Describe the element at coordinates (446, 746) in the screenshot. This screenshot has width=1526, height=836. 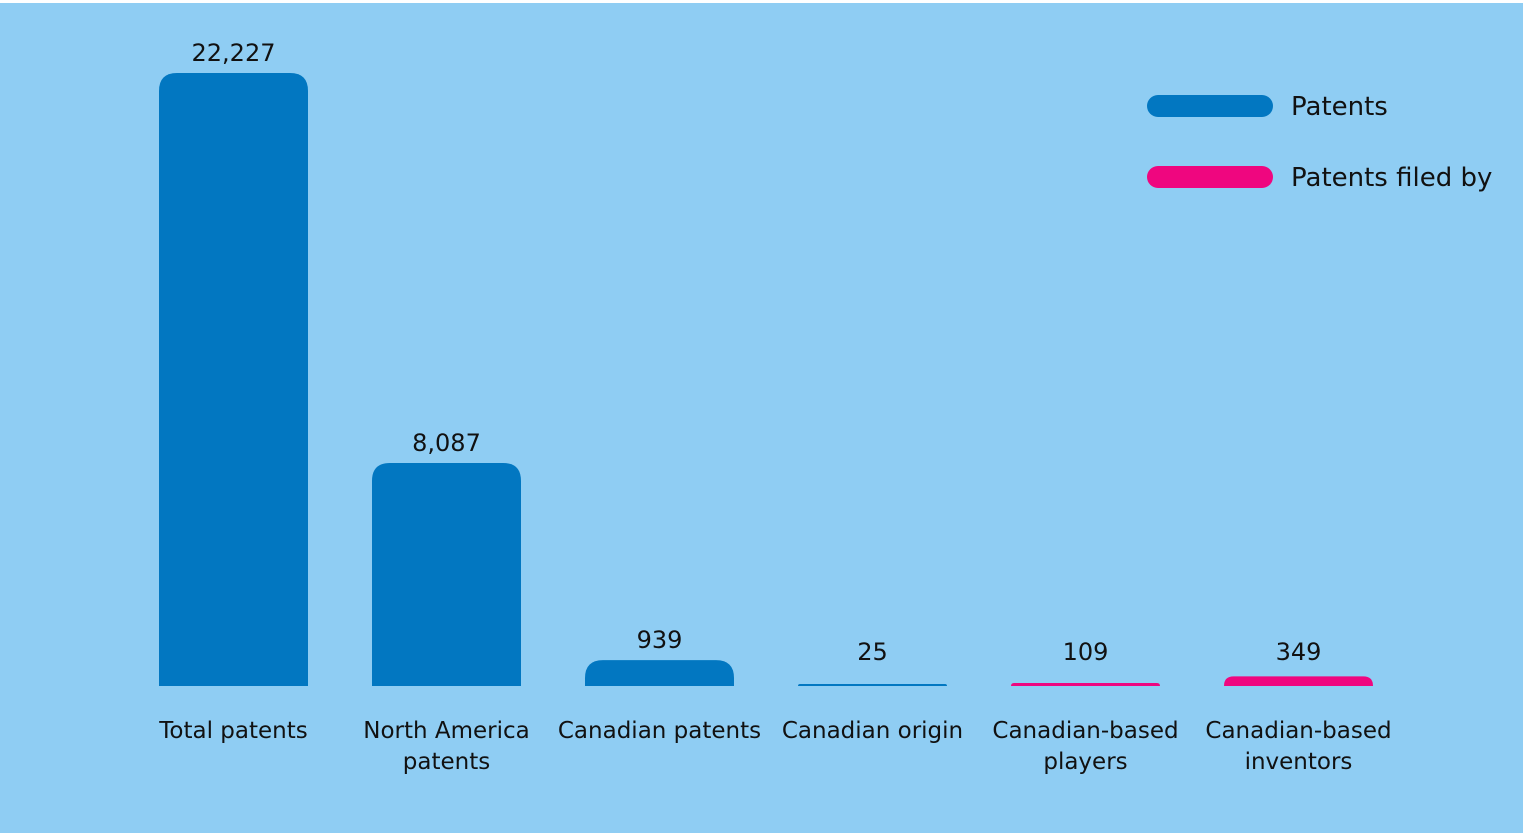
I see `category-label-2: North America patents` at that location.